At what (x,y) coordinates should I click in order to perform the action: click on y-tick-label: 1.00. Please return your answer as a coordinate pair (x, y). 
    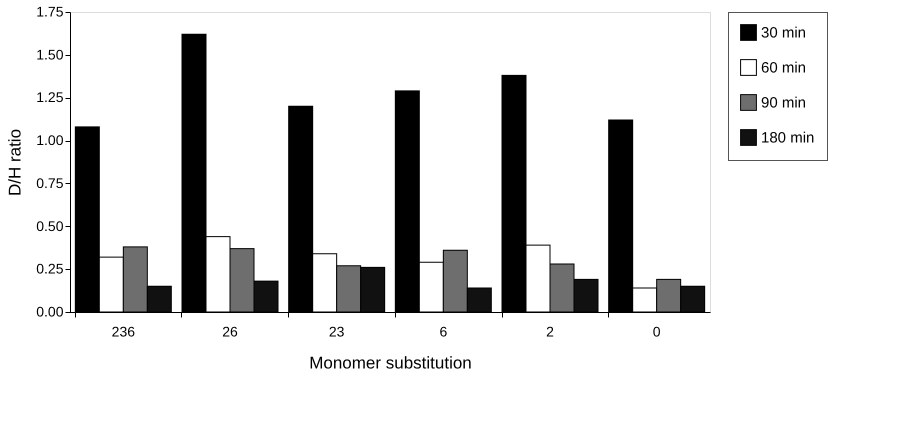
    Looking at the image, I should click on (50, 140).